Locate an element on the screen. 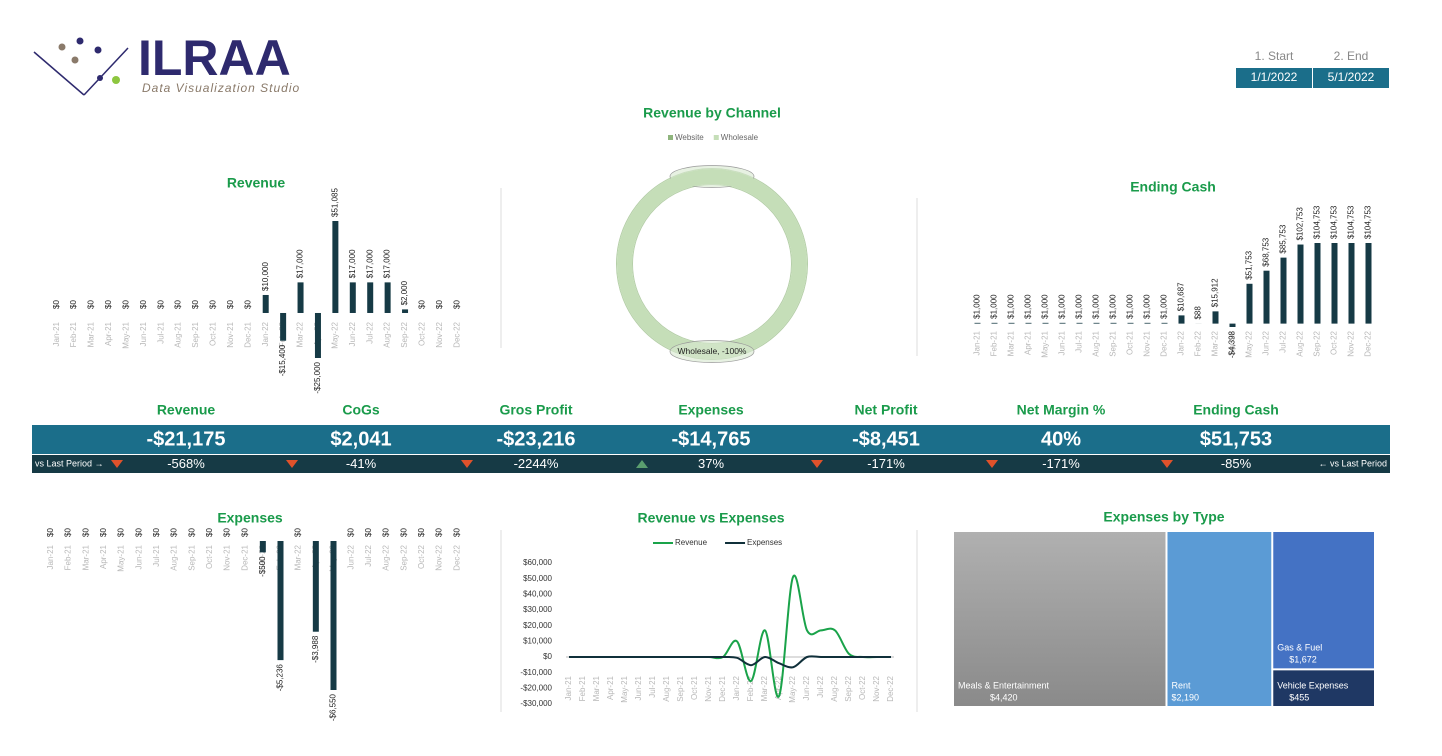  data-label: $102,753 is located at coordinates (1300, 224).